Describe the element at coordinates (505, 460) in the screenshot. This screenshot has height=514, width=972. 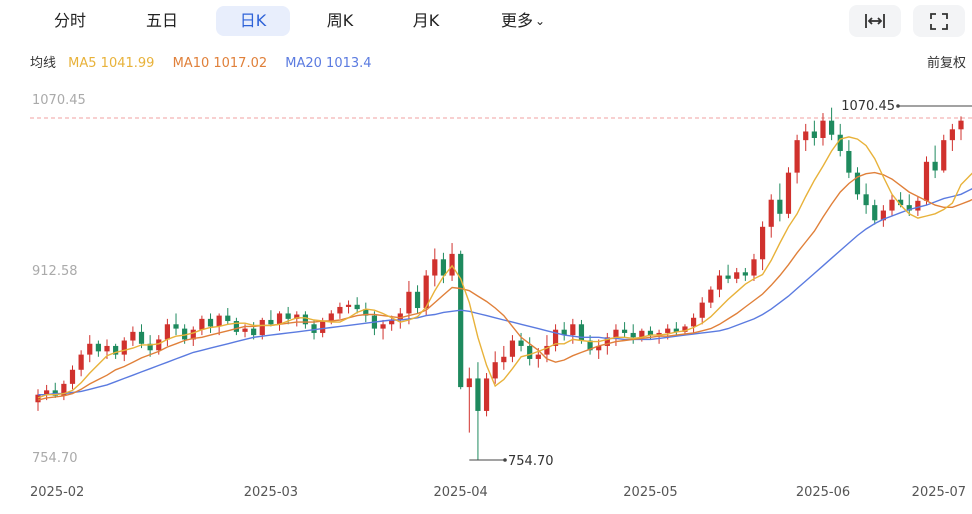
I see `min-pointer-dot` at that location.